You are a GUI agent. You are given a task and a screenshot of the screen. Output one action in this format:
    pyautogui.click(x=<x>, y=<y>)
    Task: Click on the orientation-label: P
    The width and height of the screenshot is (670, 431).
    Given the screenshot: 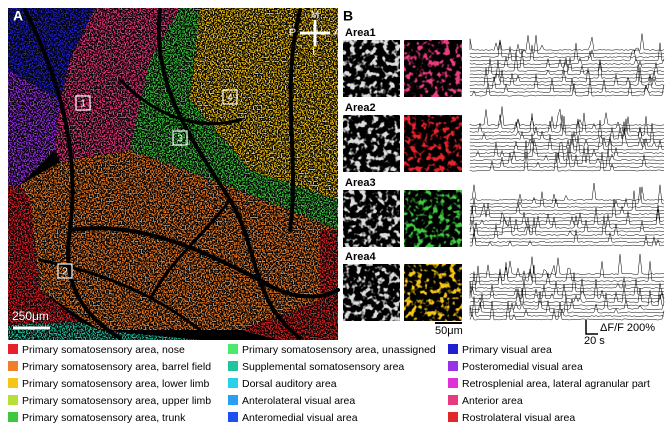 What is the action you would take?
    pyautogui.click(x=292, y=33)
    